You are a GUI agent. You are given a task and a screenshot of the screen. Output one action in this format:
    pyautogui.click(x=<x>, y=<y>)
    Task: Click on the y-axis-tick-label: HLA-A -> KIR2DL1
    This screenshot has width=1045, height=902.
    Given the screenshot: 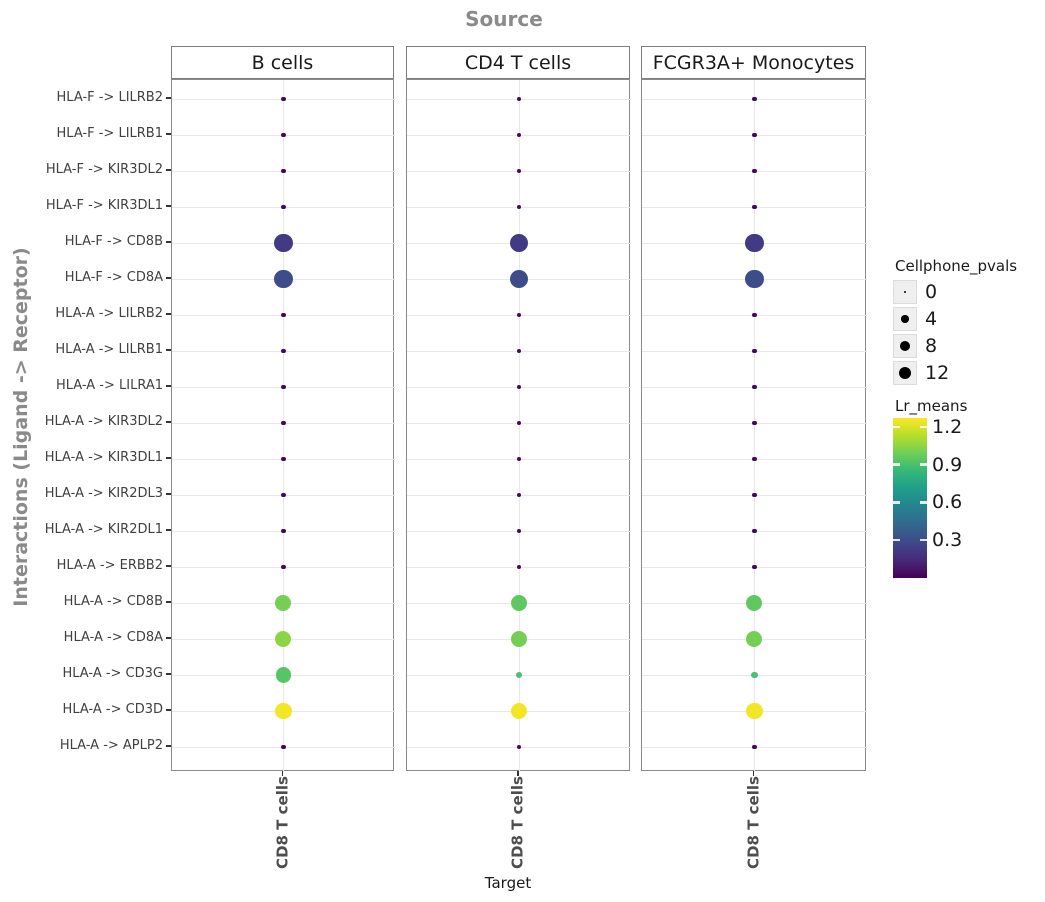 What is the action you would take?
    pyautogui.click(x=103, y=529)
    